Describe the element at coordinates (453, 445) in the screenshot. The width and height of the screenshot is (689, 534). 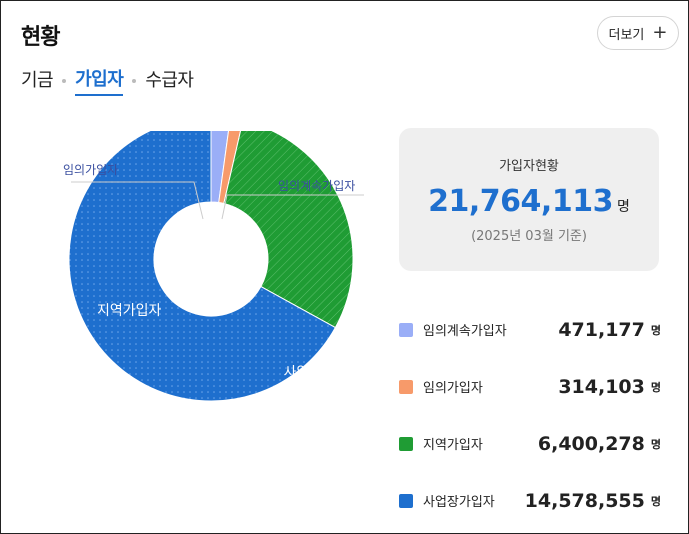
I see `legend-name: 지역가입자` at that location.